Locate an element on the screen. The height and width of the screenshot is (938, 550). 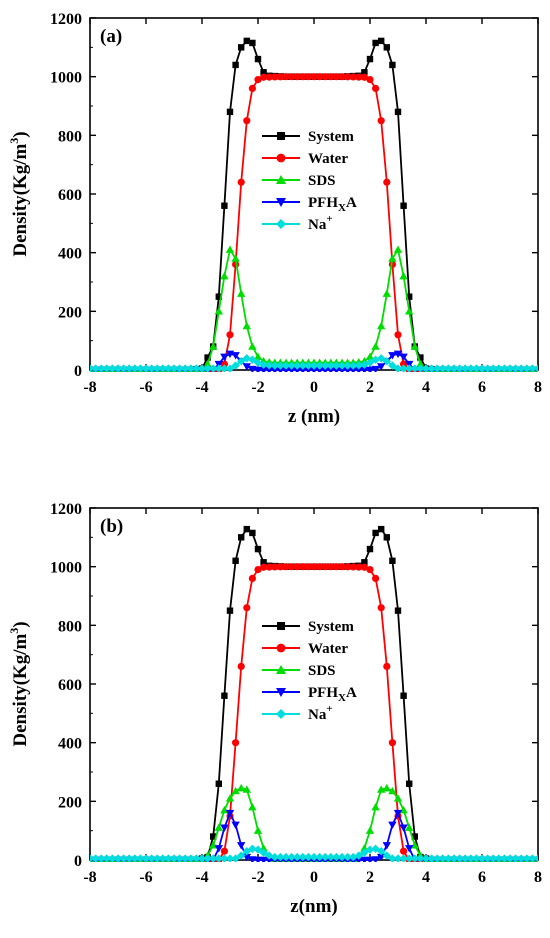
y-tick-label: 200 is located at coordinates (70, 802).